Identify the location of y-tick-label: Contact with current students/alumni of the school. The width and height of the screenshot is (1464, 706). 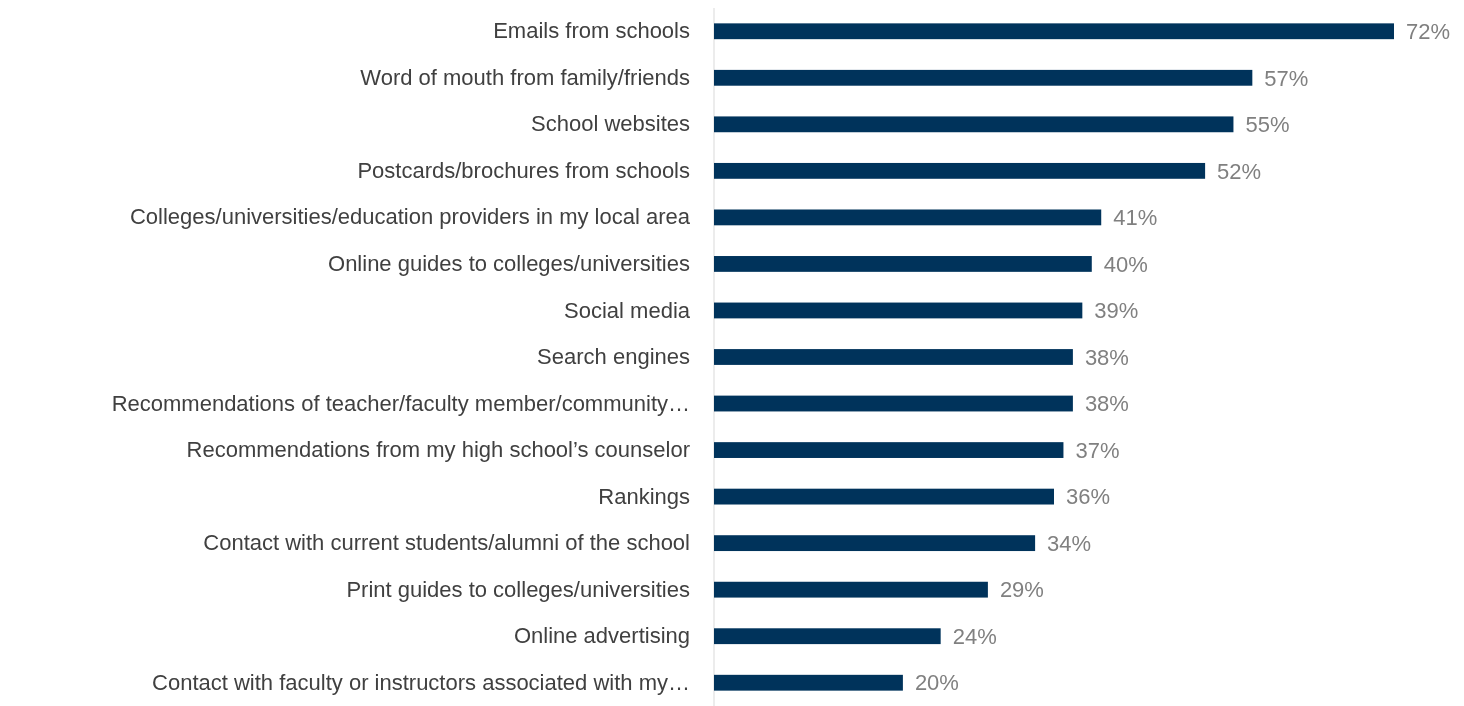
(446, 543).